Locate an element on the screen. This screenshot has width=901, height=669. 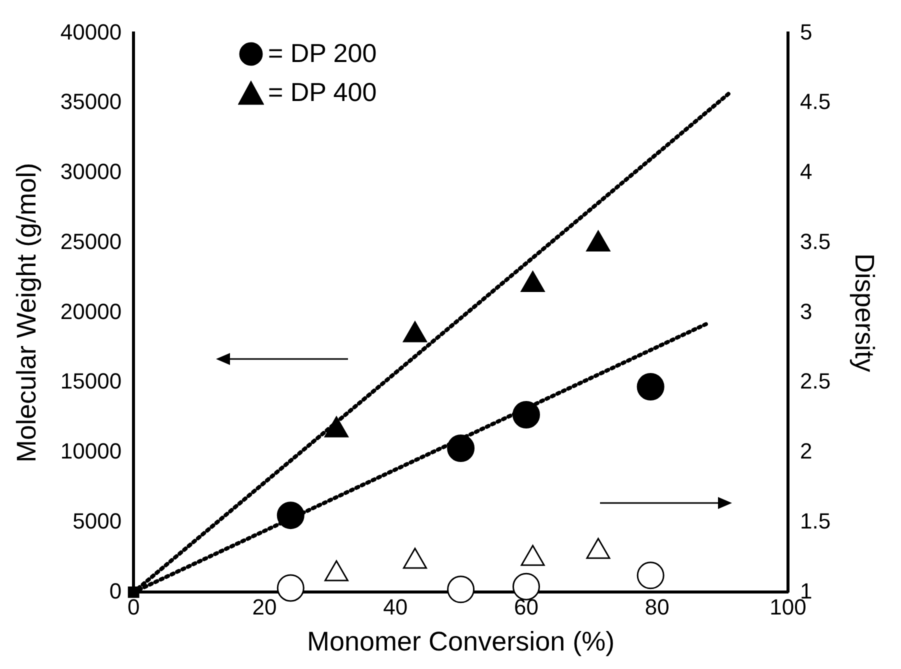
y2-tick-label: 2 is located at coordinates (806, 451).